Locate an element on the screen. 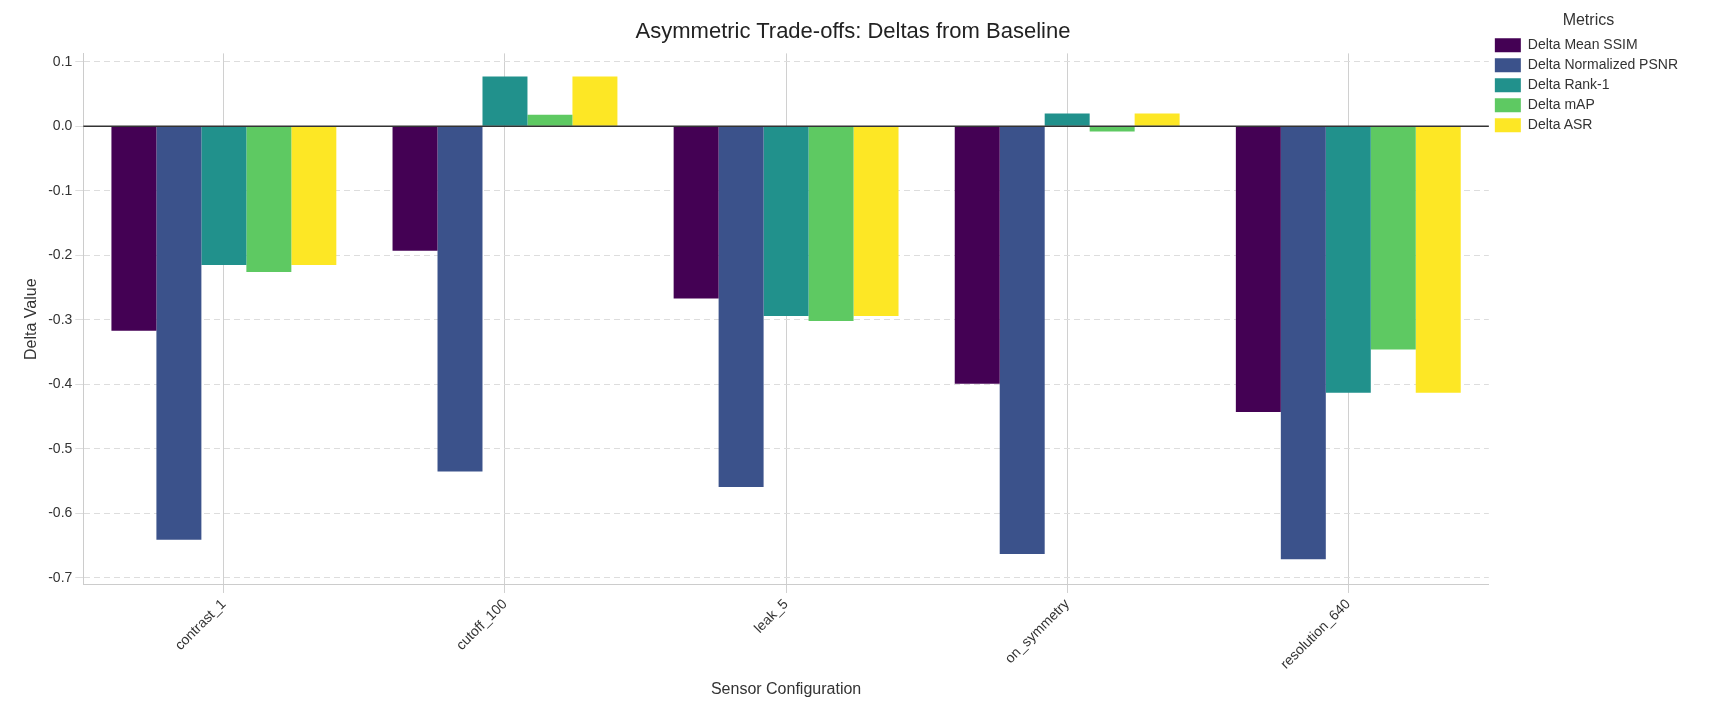 The width and height of the screenshot is (1720, 722). y-tick-label: -0.5 is located at coordinates (60, 447).